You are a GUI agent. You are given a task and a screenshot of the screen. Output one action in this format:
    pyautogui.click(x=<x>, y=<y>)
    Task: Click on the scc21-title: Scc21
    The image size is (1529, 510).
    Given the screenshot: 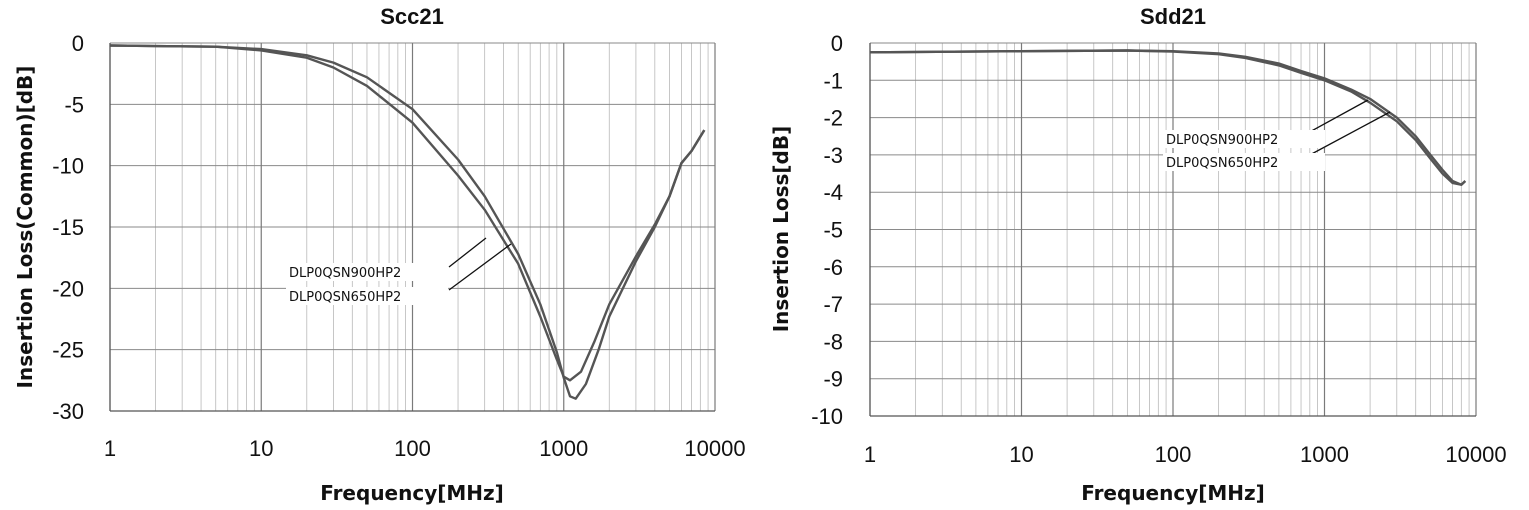 What is the action you would take?
    pyautogui.click(x=412, y=16)
    